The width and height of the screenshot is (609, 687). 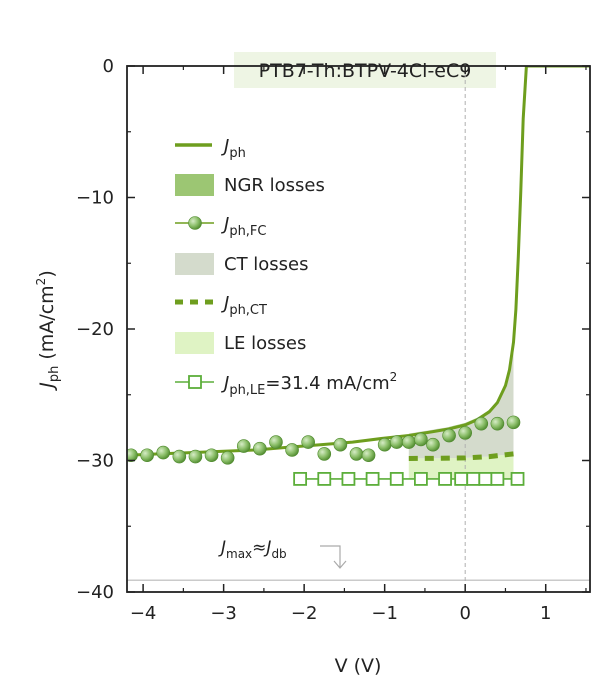 What do you see at coordinates (108, 66) in the screenshot?
I see `y-tick-label: 0` at bounding box center [108, 66].